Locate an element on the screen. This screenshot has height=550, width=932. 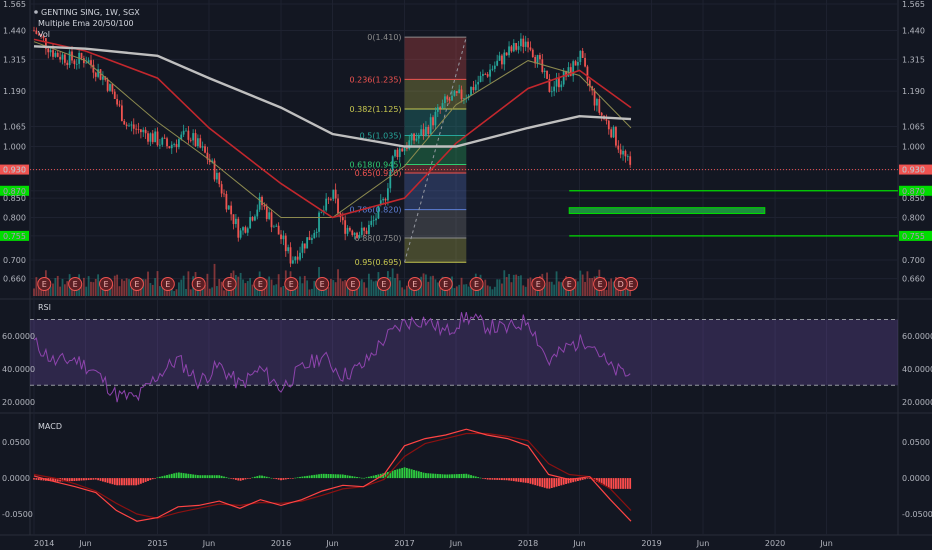
legend-dot is located at coordinates (36, 12).